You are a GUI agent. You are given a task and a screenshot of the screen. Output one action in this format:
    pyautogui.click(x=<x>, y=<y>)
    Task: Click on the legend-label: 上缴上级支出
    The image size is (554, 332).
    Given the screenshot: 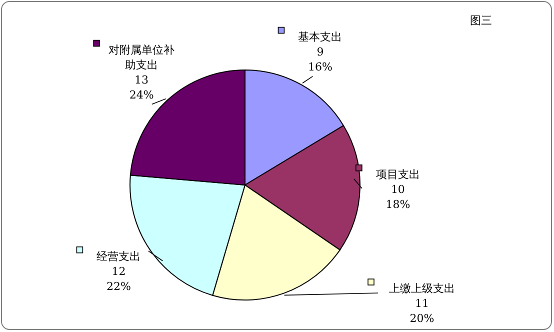 What is the action you would take?
    pyautogui.click(x=422, y=288)
    